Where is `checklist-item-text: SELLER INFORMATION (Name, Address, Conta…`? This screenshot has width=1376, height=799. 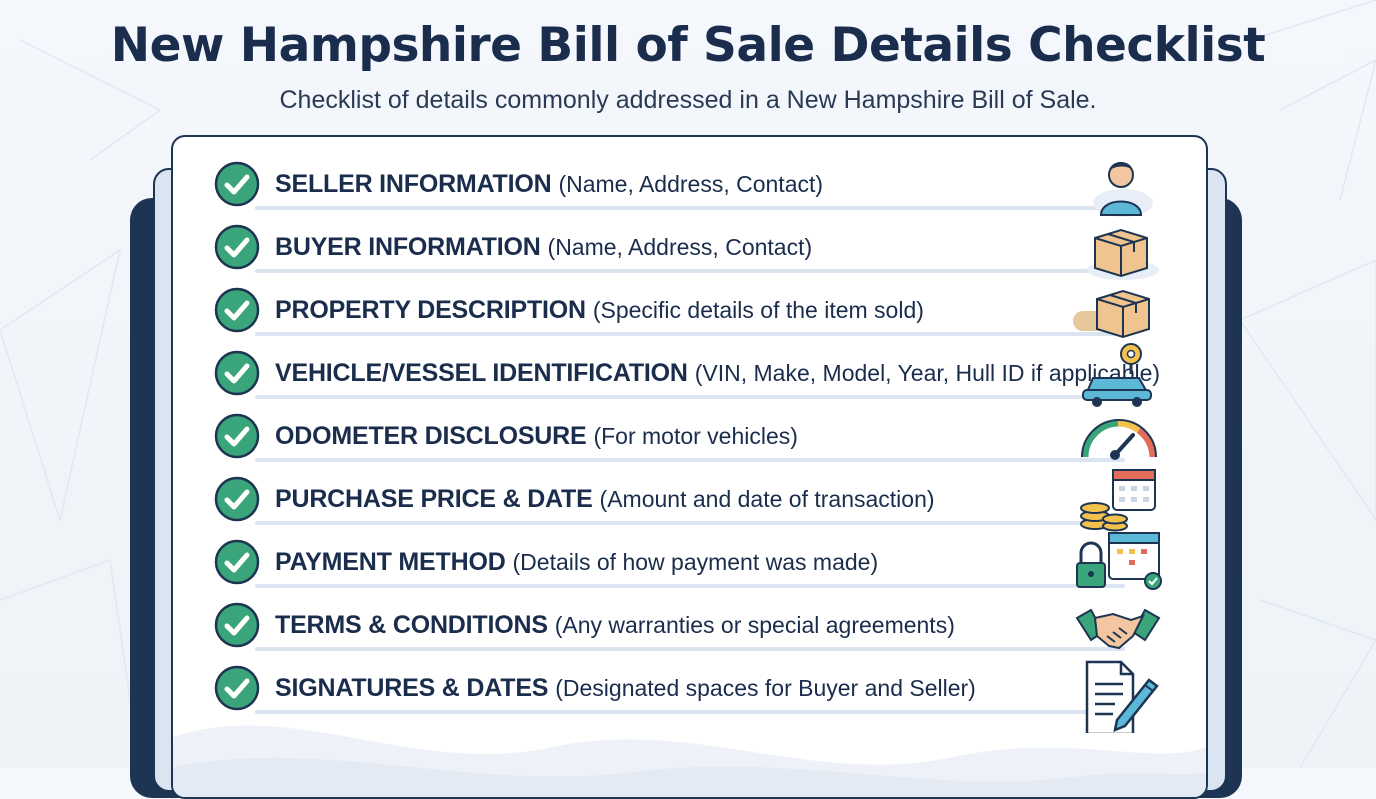 checklist-item-text: SELLER INFORMATION (Name, Address, Conta… is located at coordinates (549, 184).